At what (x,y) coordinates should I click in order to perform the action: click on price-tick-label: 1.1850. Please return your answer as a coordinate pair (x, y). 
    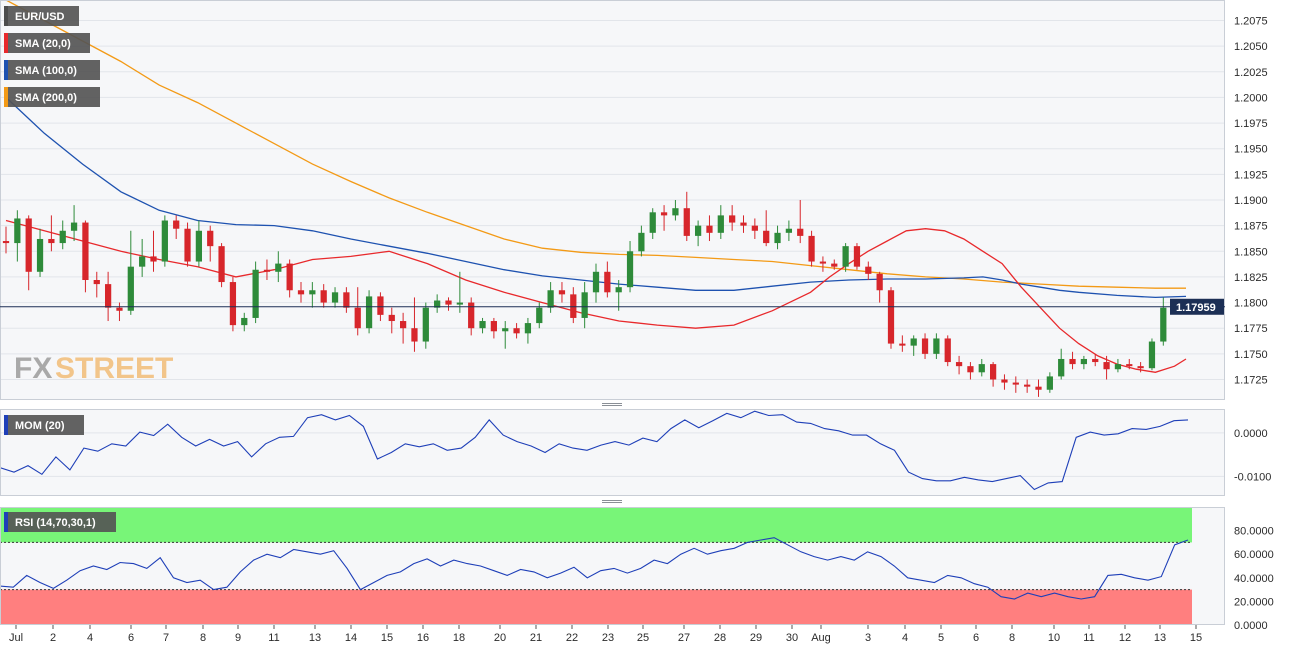
    Looking at the image, I should click on (1251, 252).